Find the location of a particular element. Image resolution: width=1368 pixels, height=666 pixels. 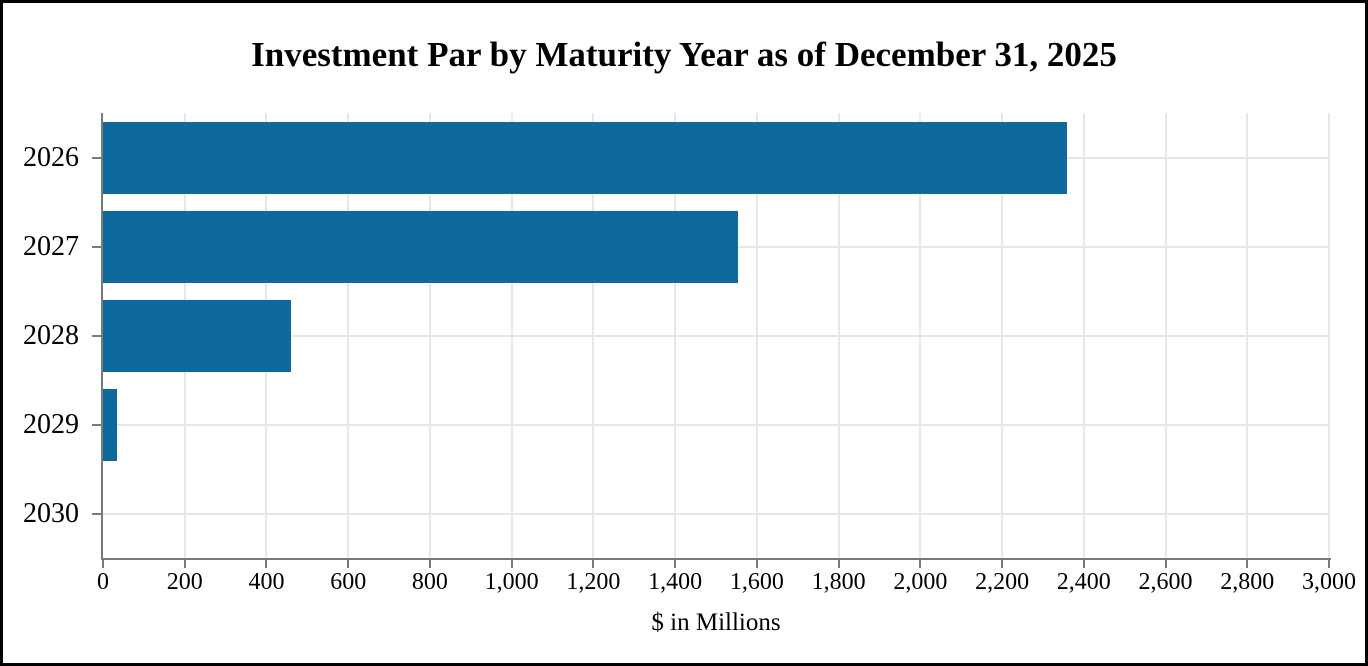

x-tick-label: 2,400 is located at coordinates (1083, 582).